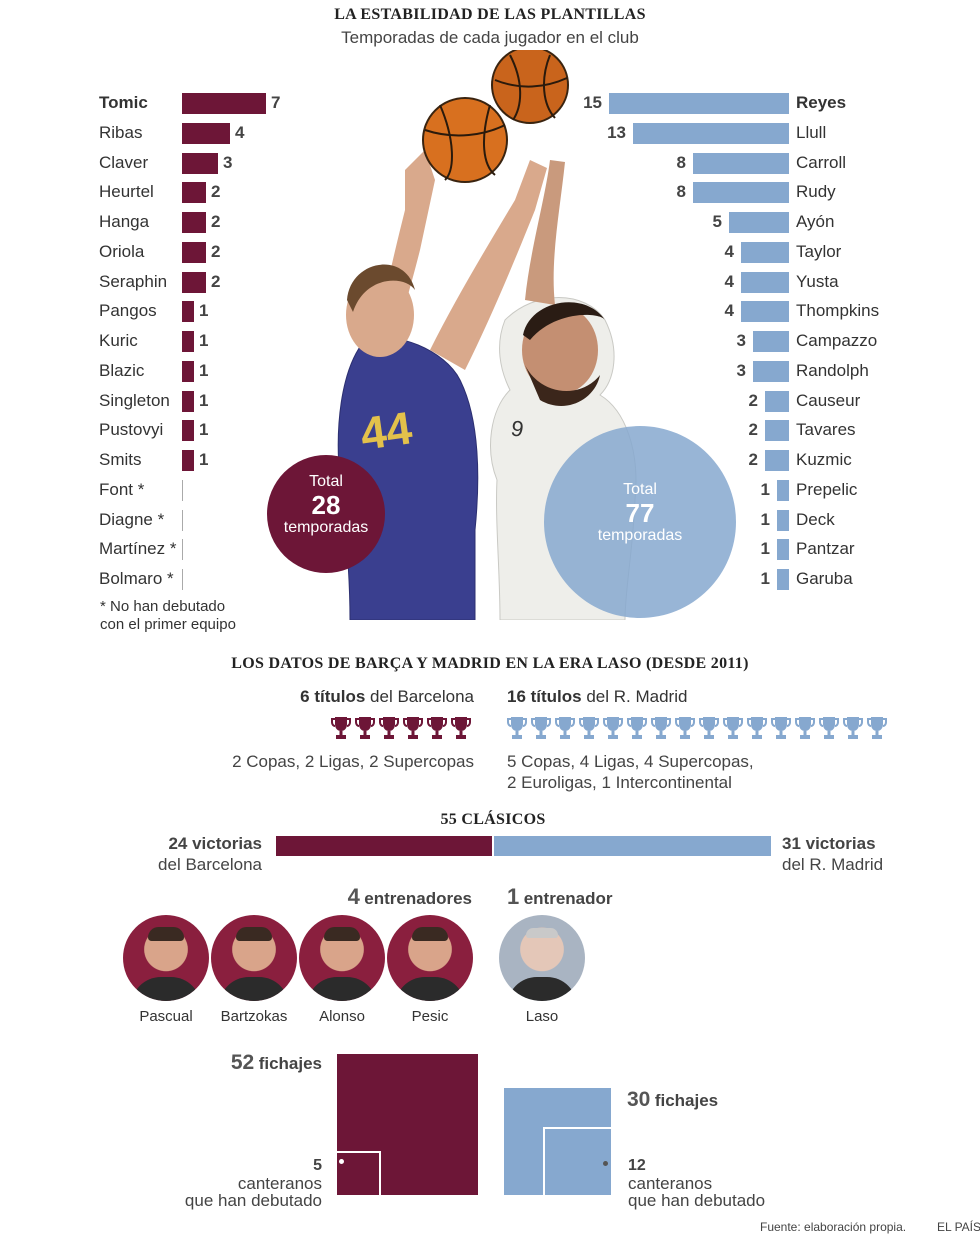 This screenshot has width=980, height=1245. Describe the element at coordinates (829, 843) in the screenshot. I see `madrid-wins-num: 31 victorias` at that location.